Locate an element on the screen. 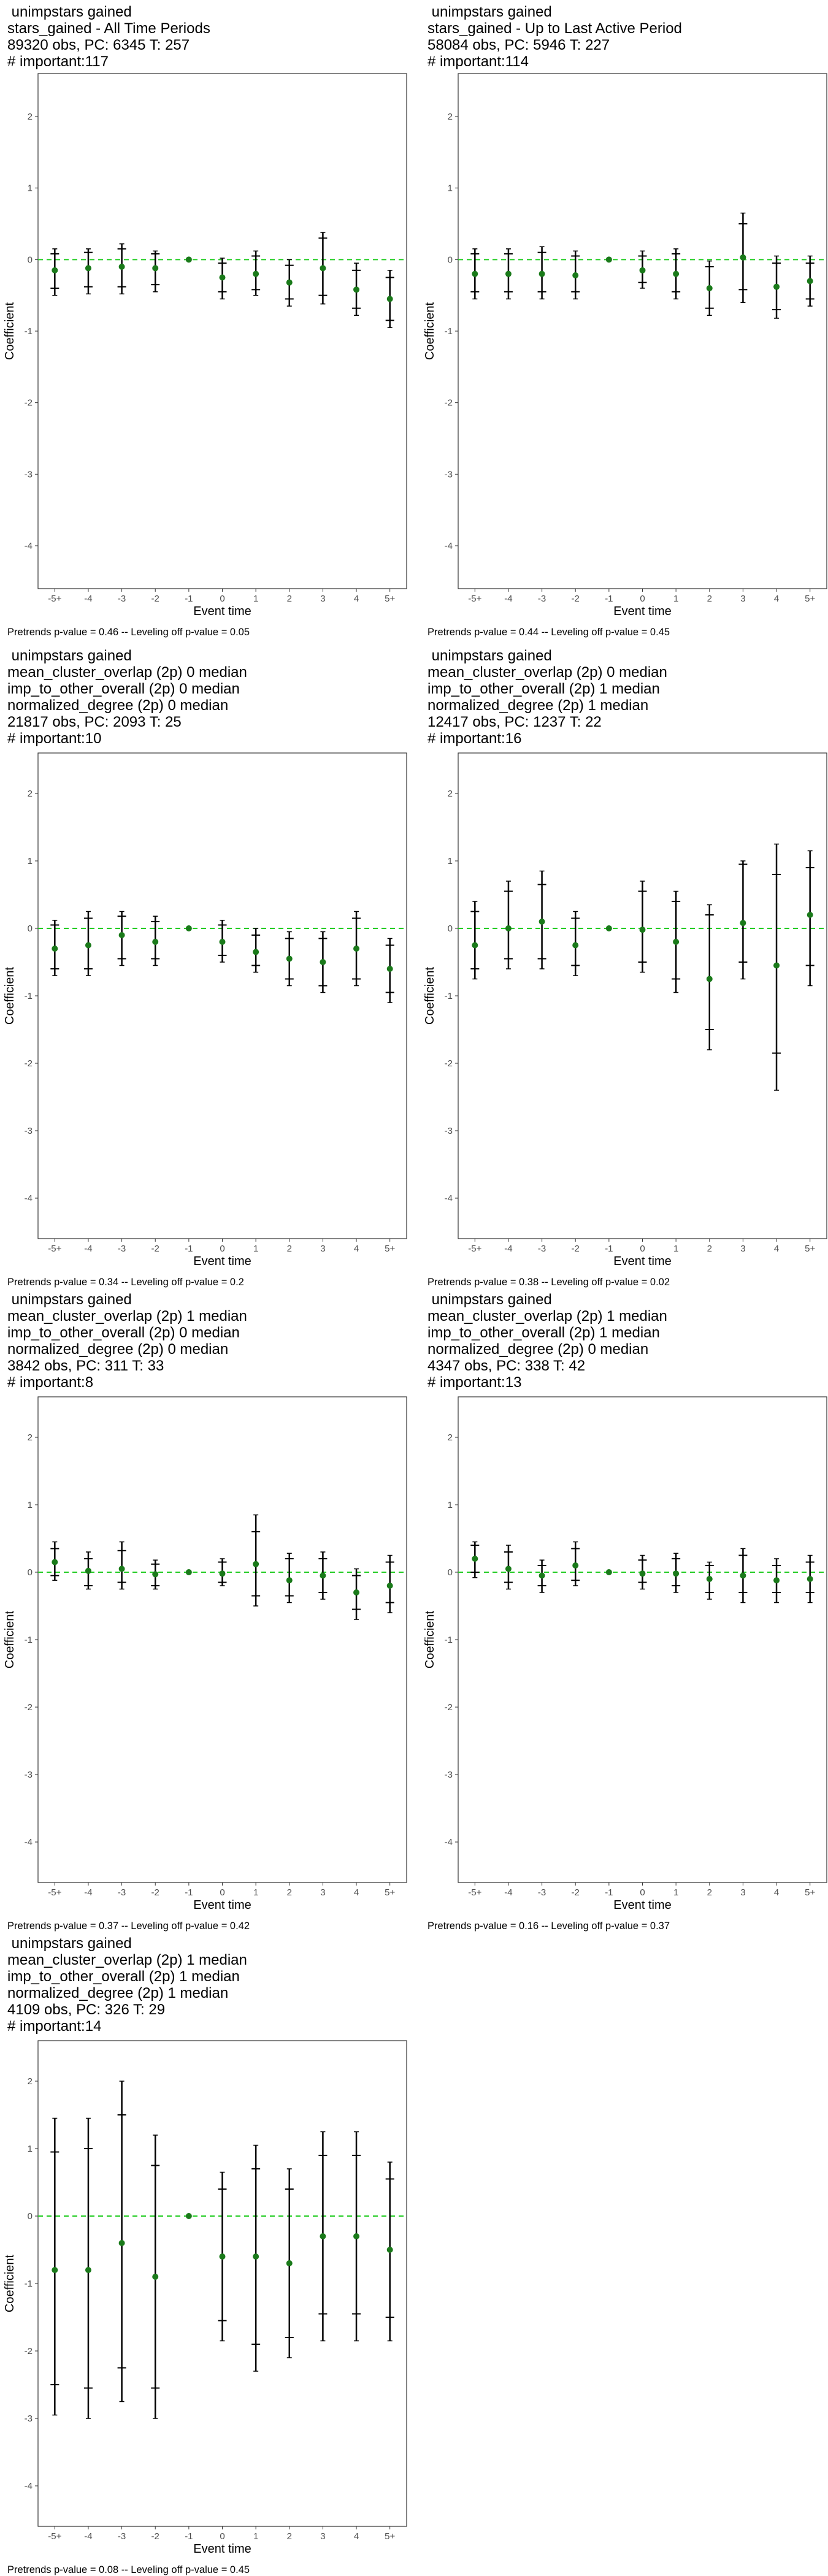  chart-title-line: # important:114 is located at coordinates (478, 61).